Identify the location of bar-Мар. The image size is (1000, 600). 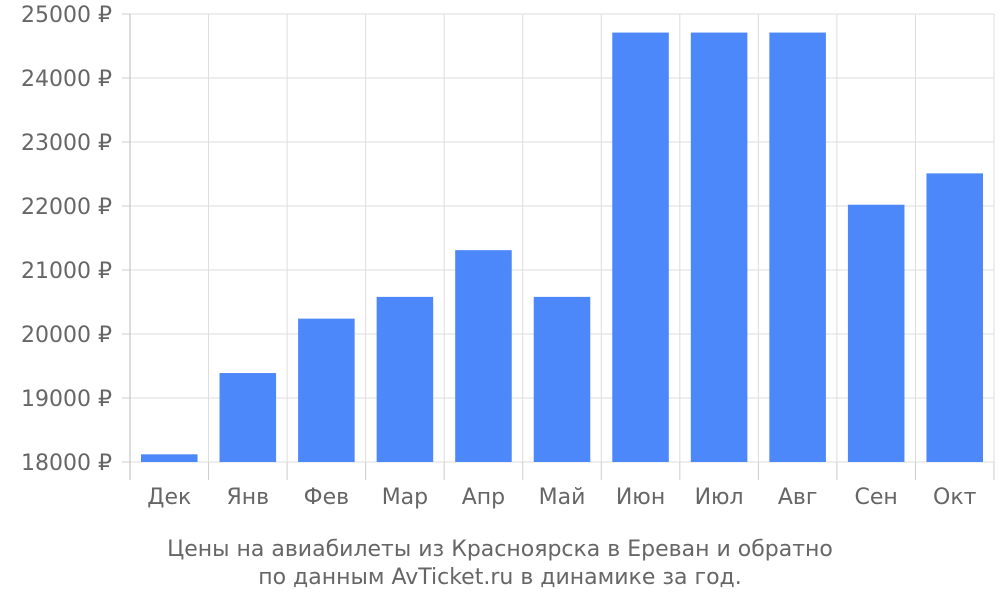
(405, 379).